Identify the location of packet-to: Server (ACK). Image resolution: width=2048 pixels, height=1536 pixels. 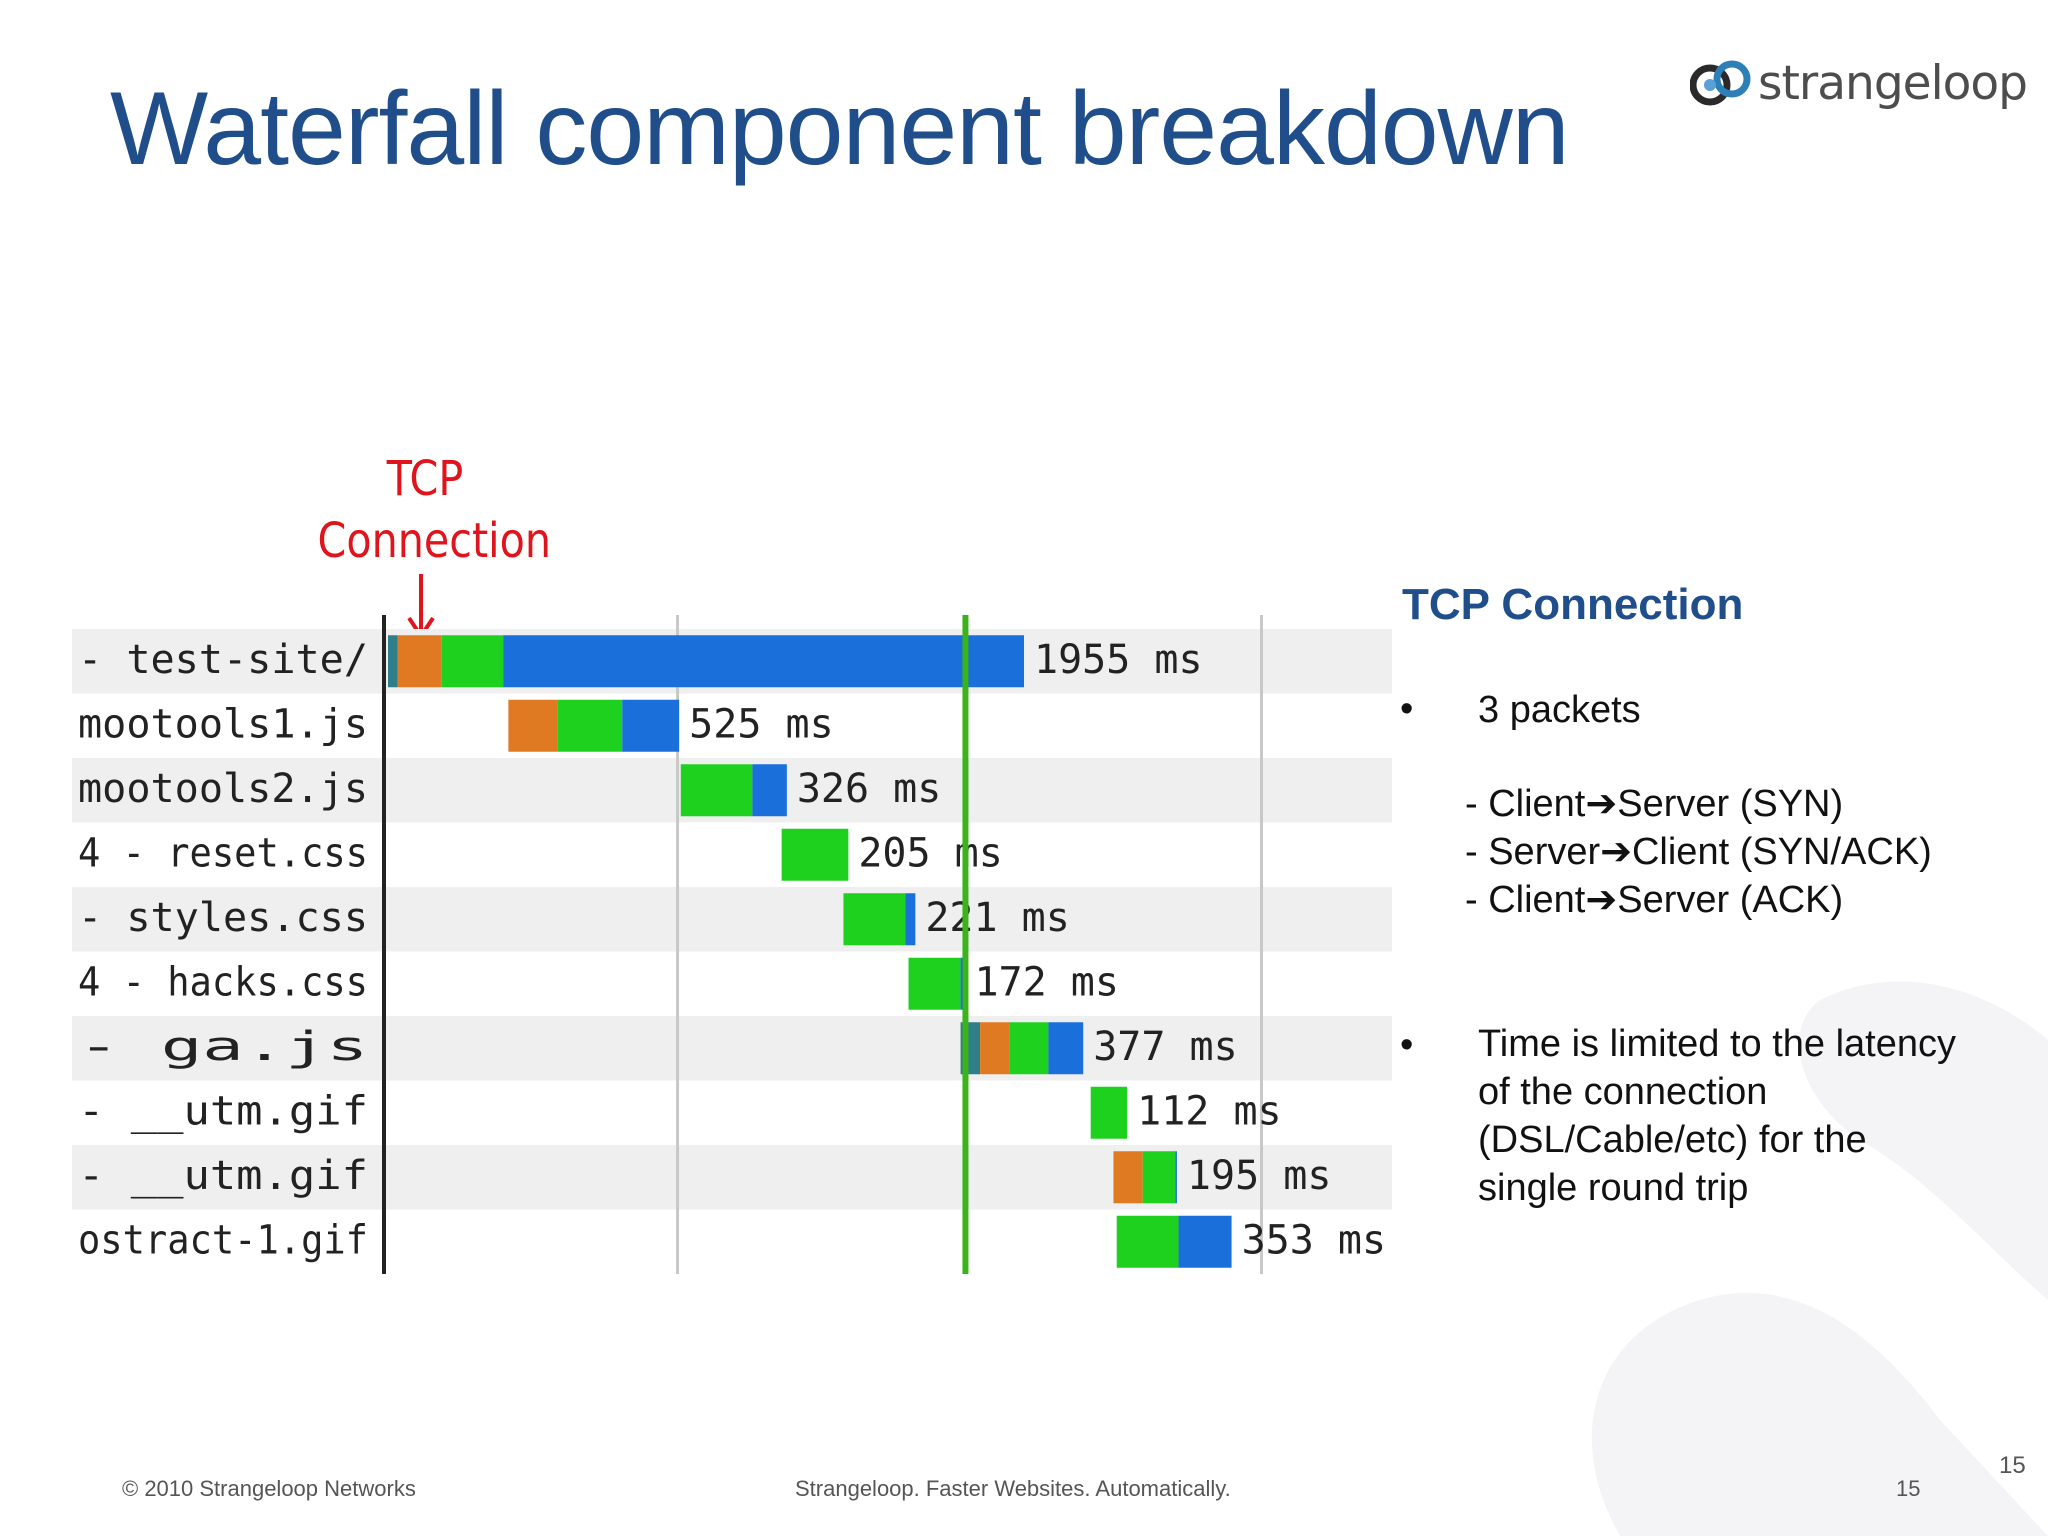
(1730, 900).